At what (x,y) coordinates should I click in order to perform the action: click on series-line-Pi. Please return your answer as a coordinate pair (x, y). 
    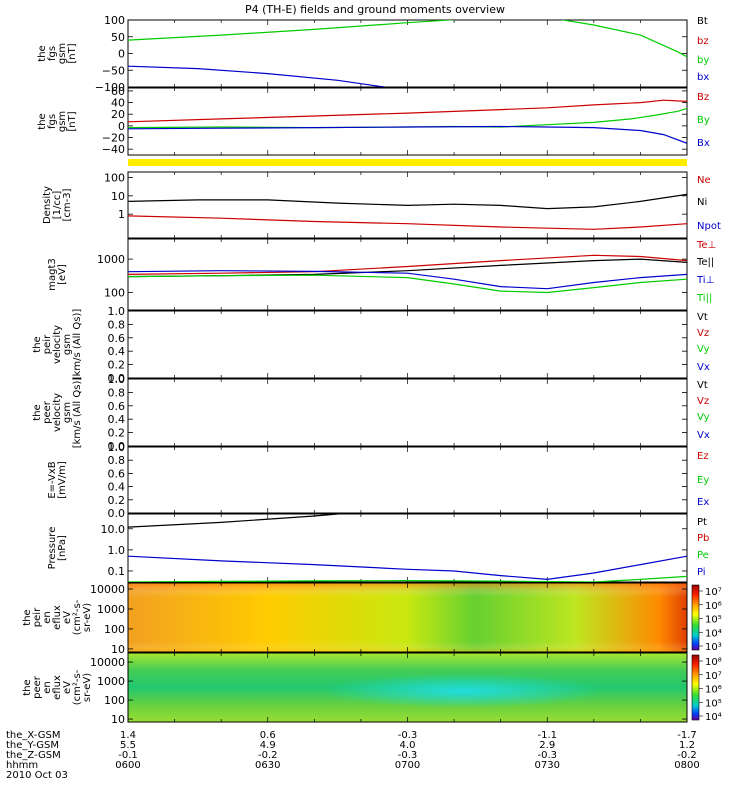
    Looking at the image, I should click on (407, 568).